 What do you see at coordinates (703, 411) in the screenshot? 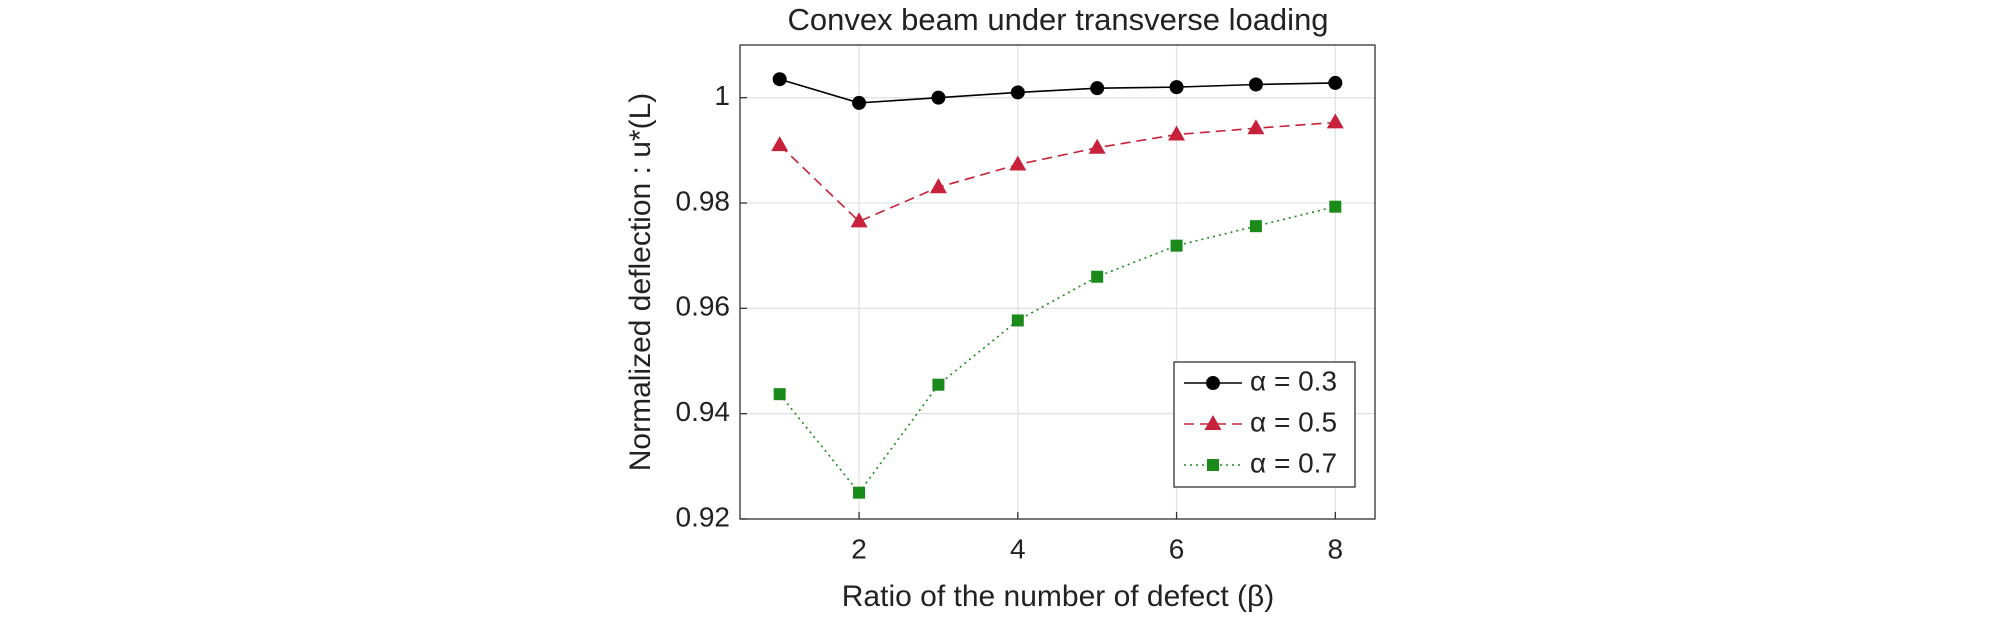
I see `y-tick-label: 0.94` at bounding box center [703, 411].